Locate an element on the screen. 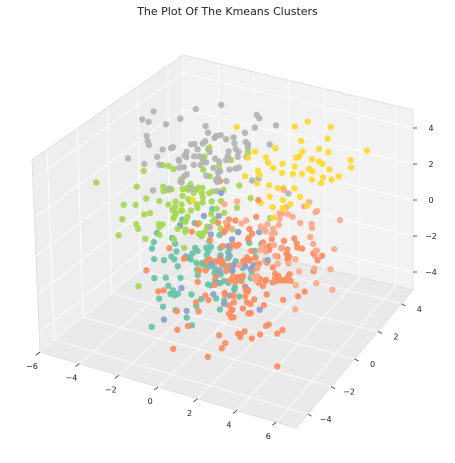 The height and width of the screenshot is (463, 455). x-tick-mark is located at coordinates (156, 388).